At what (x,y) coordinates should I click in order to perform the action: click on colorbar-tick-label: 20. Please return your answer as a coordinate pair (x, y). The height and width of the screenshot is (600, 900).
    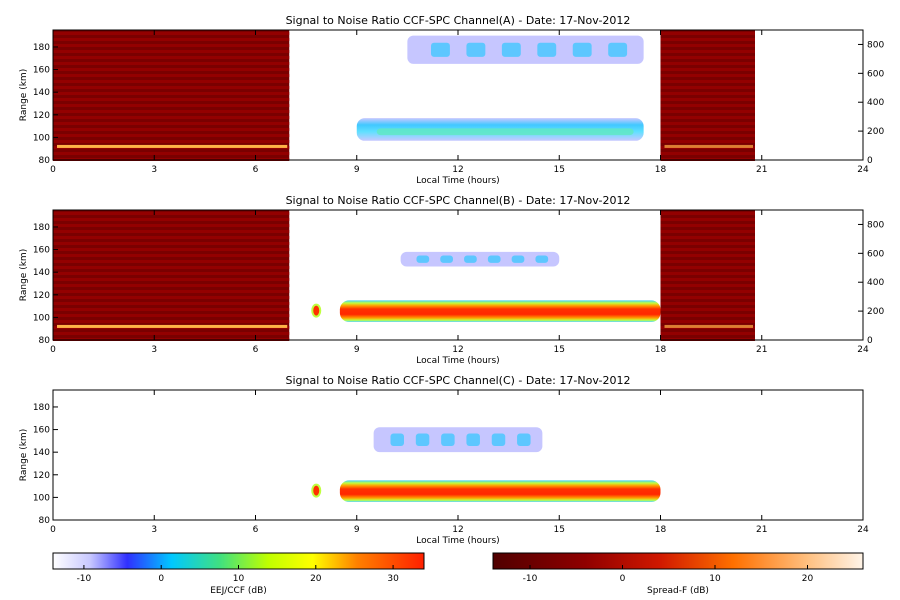
    Looking at the image, I should click on (316, 579).